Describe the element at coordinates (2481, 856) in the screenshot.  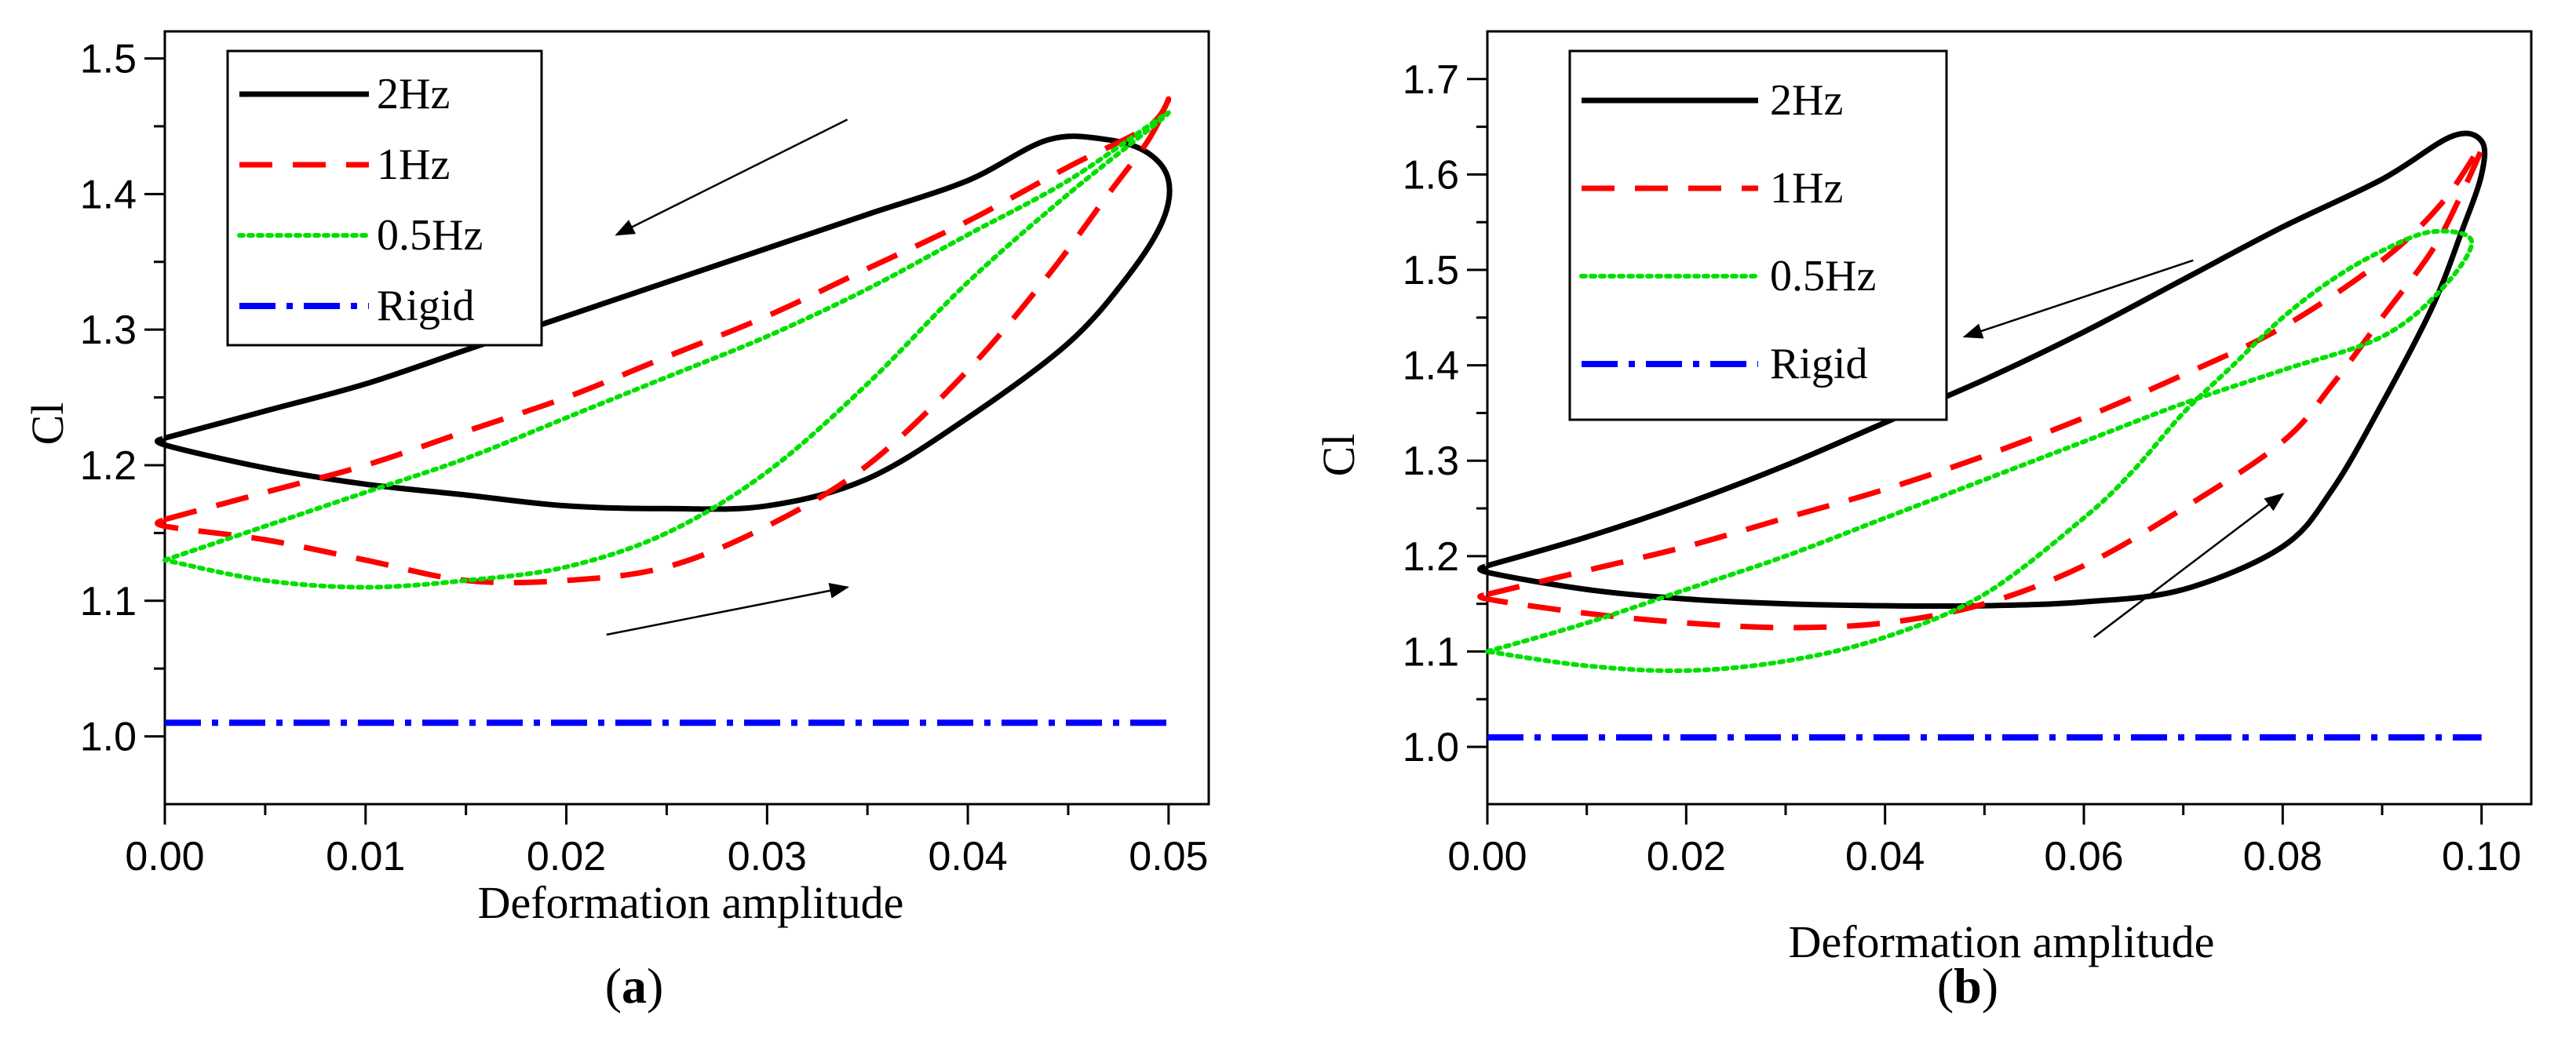
I see `x-tick-label: 0.10` at that location.